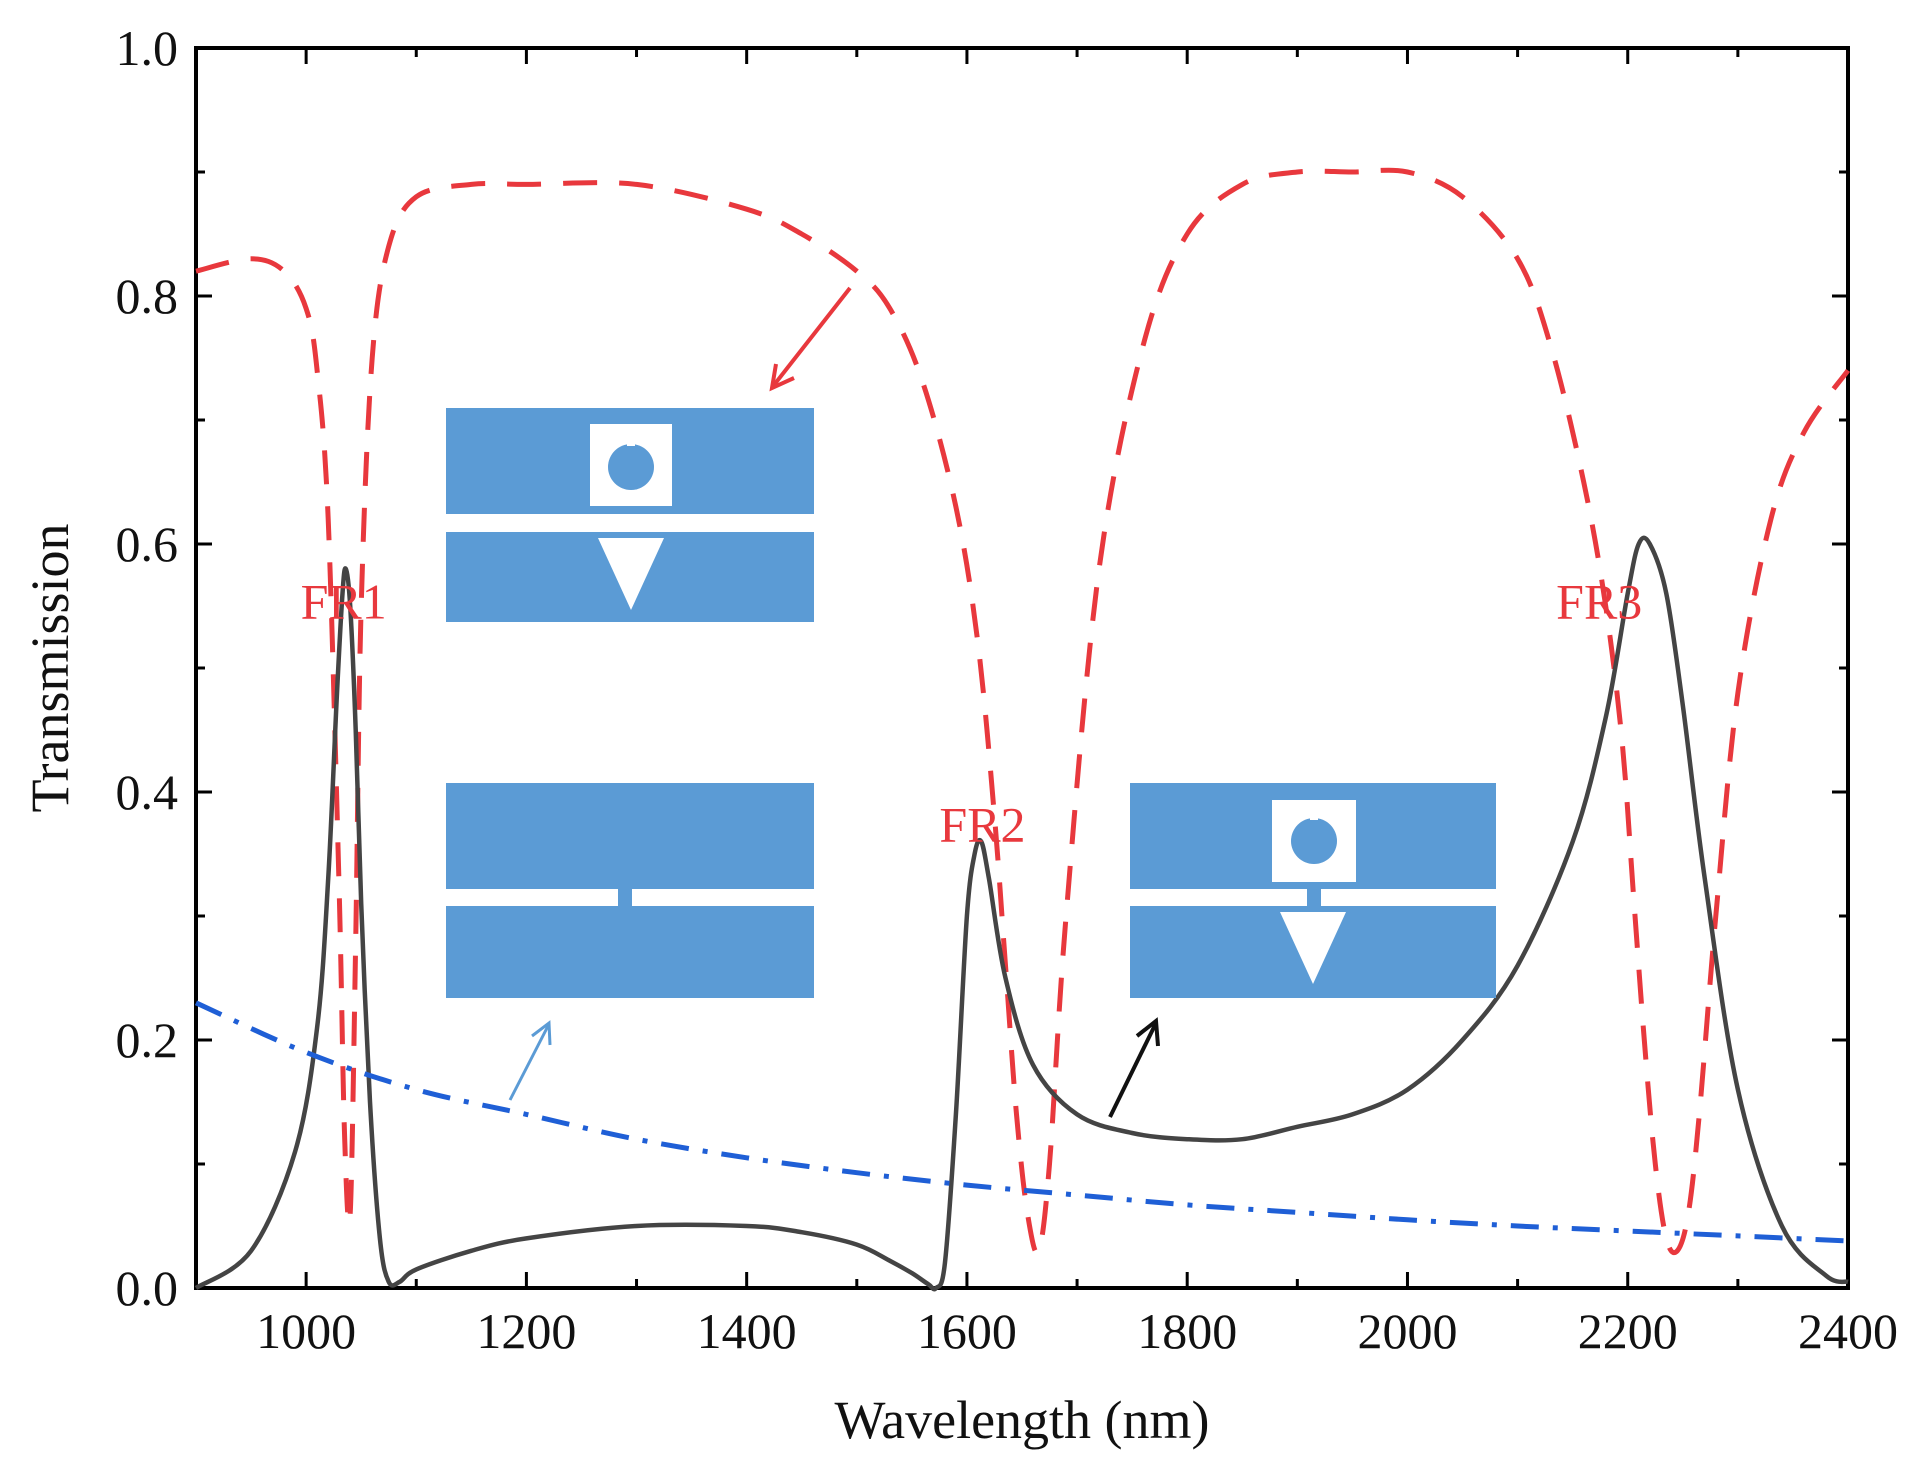 The image size is (1924, 1469). I want to click on annotations: FR1 FR2 FR3, so click(972, 712).